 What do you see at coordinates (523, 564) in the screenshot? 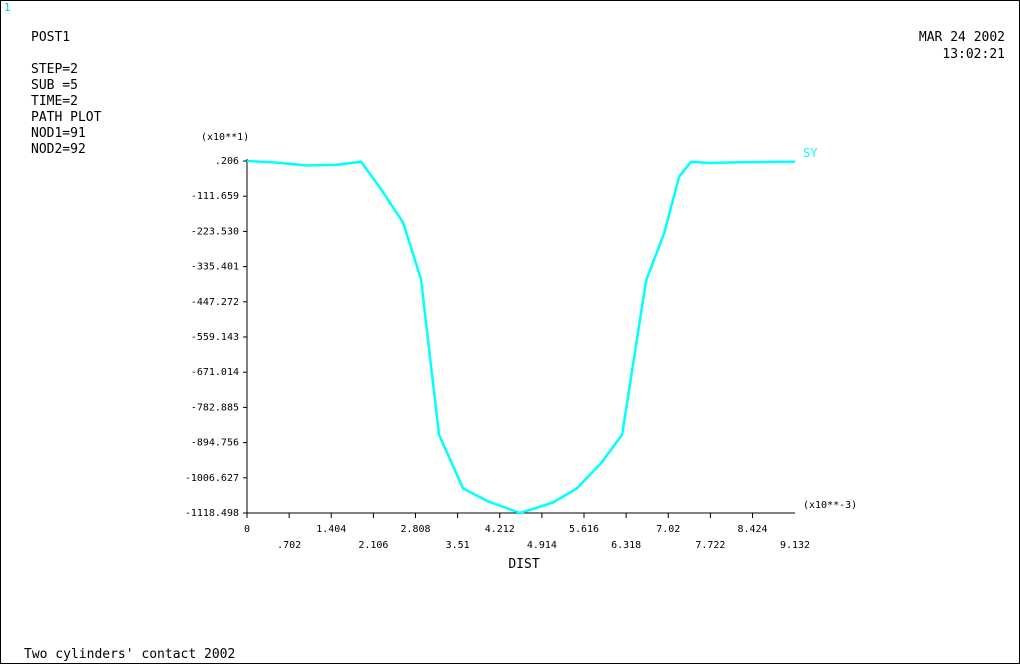
I see `x-axis-title: DIST` at bounding box center [523, 564].